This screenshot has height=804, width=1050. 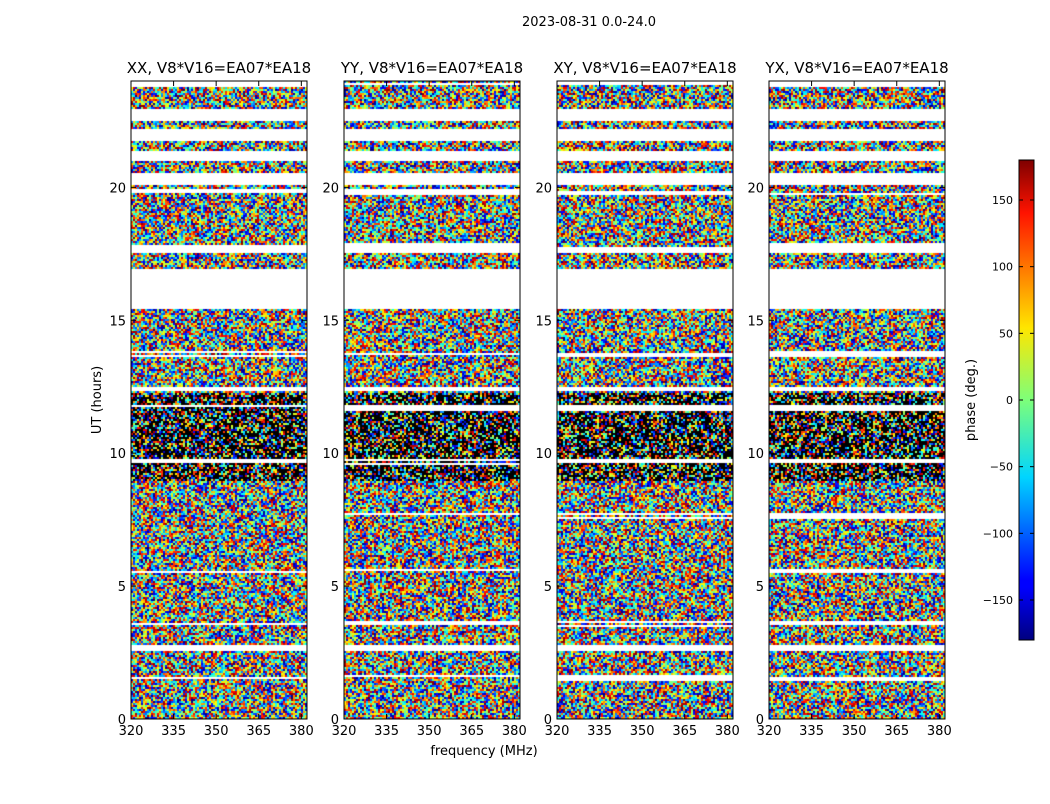 What do you see at coordinates (644, 68) in the screenshot?
I see `panel-title: XY, V8*V16=EA07*EA18` at bounding box center [644, 68].